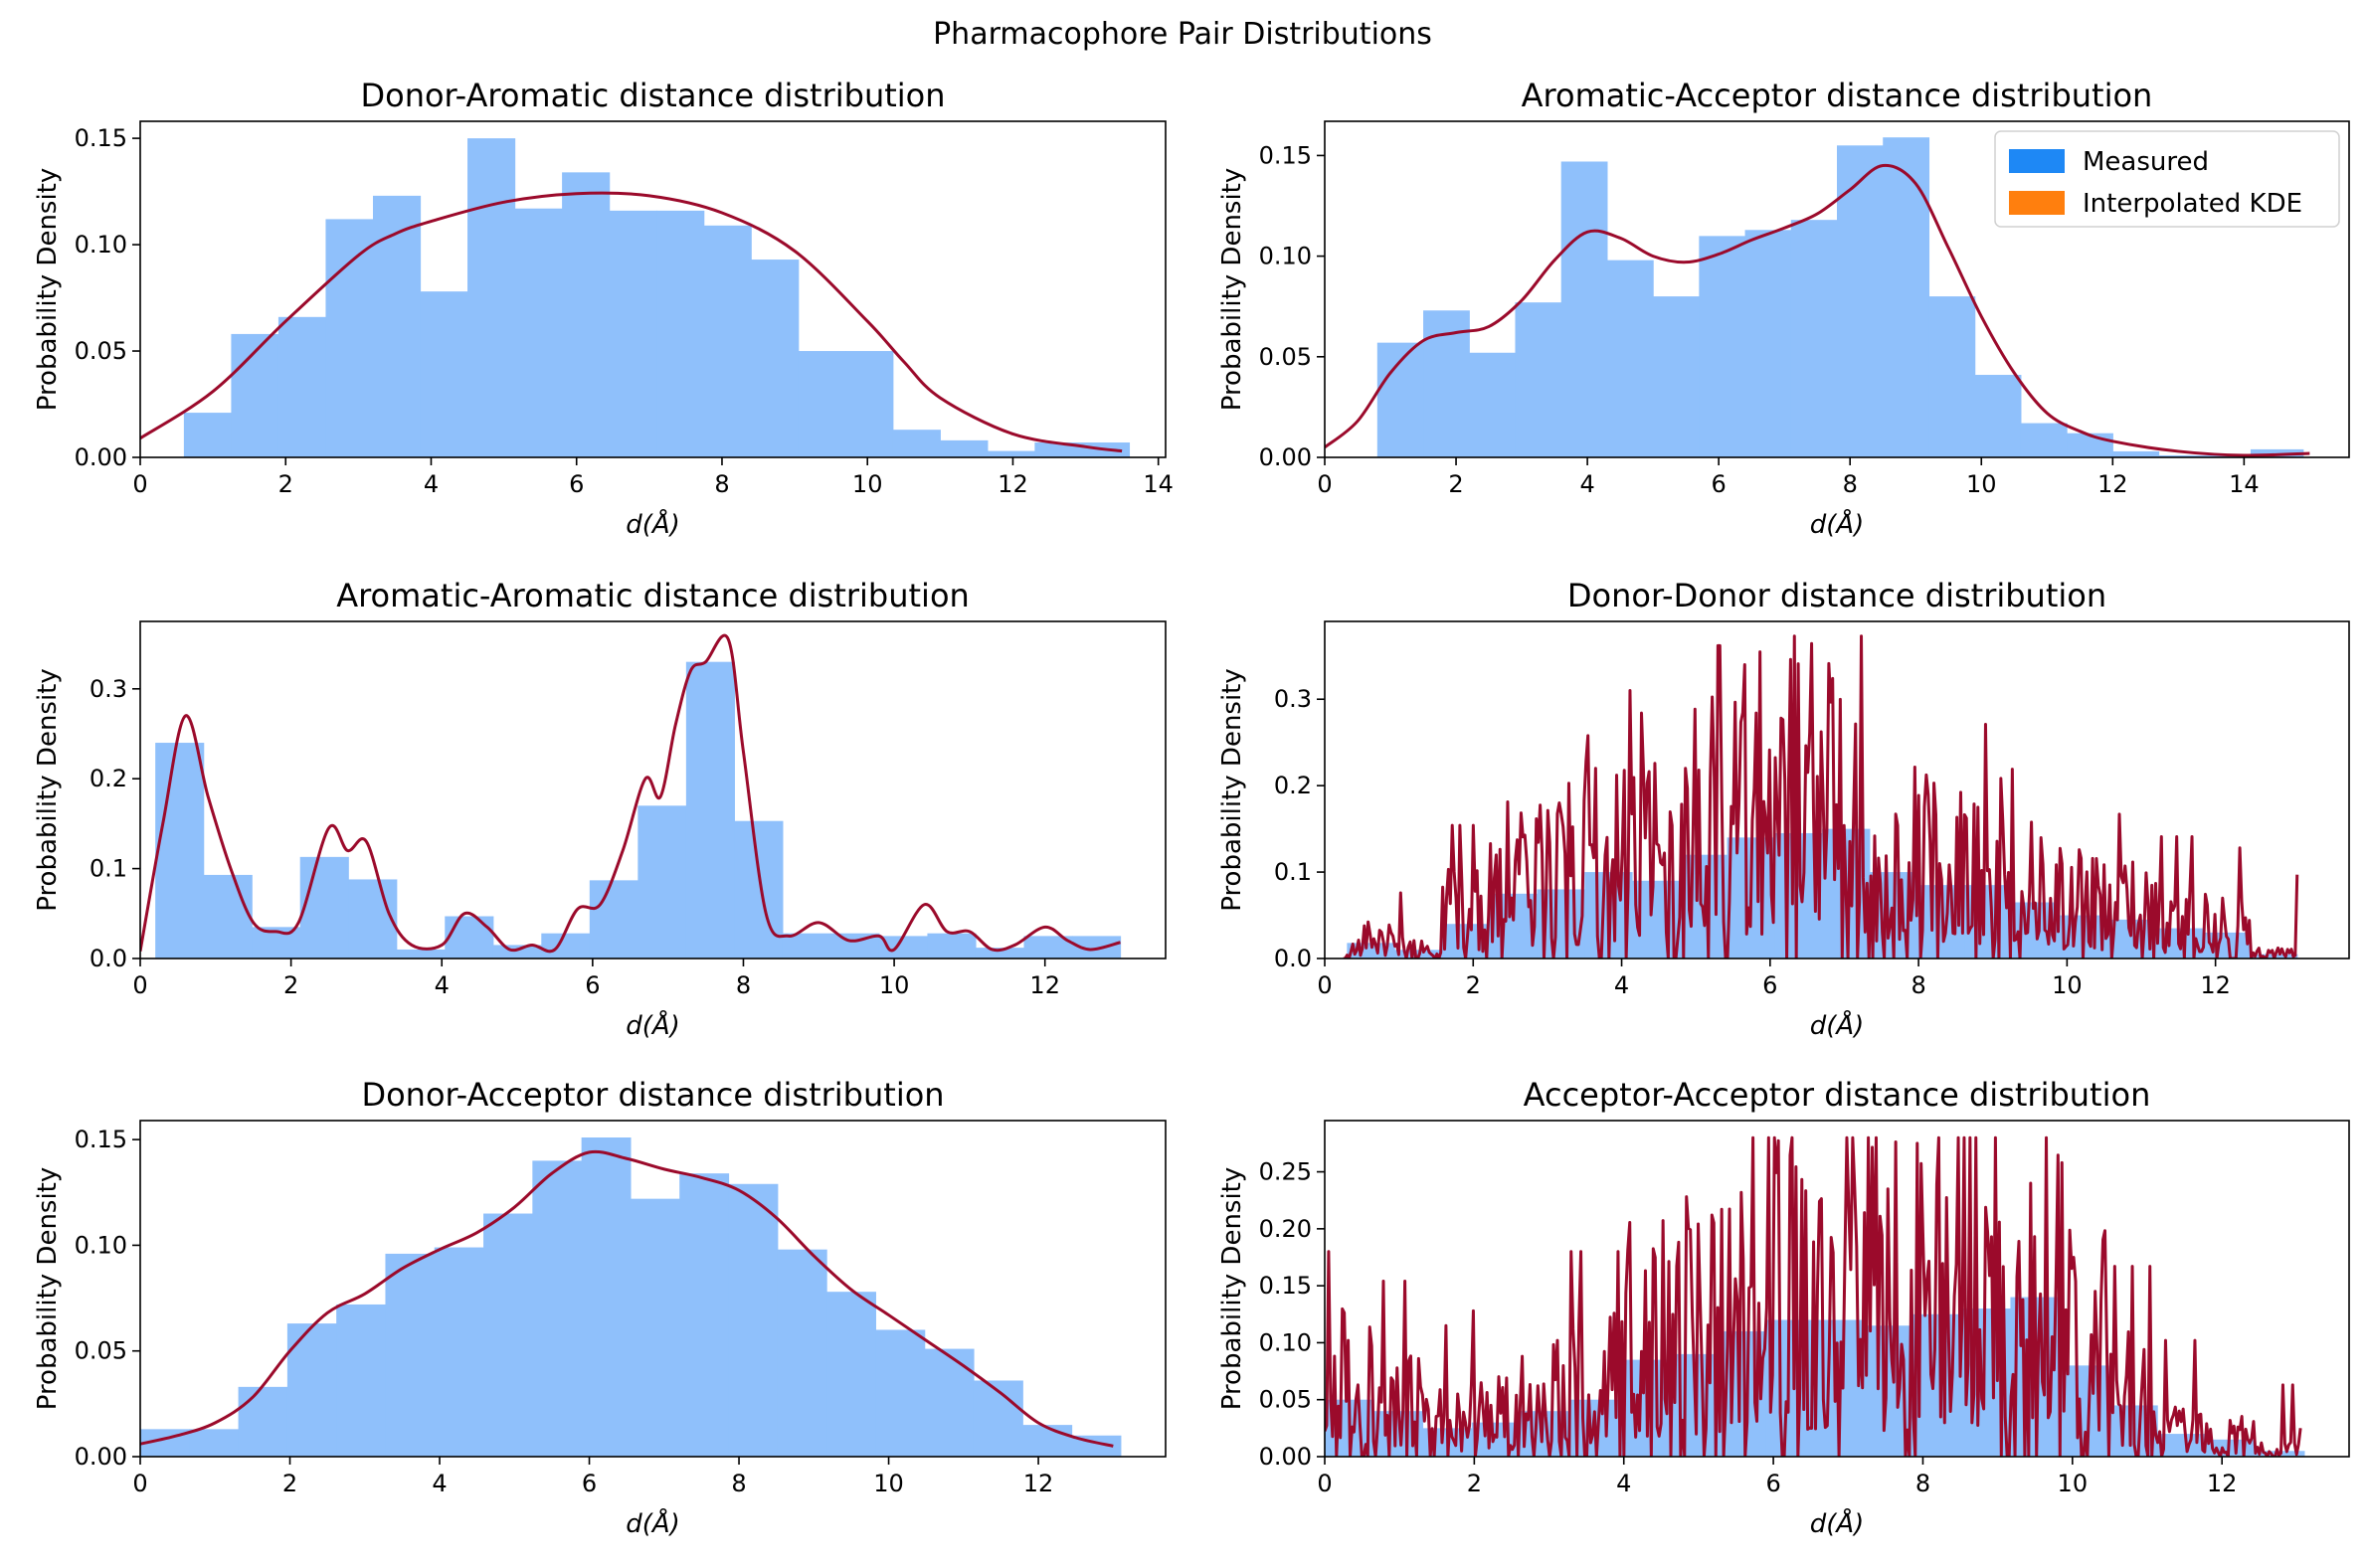 The width and height of the screenshot is (2366, 1568). Describe the element at coordinates (2244, 484) in the screenshot. I see `x-tick-label: 14` at that location.